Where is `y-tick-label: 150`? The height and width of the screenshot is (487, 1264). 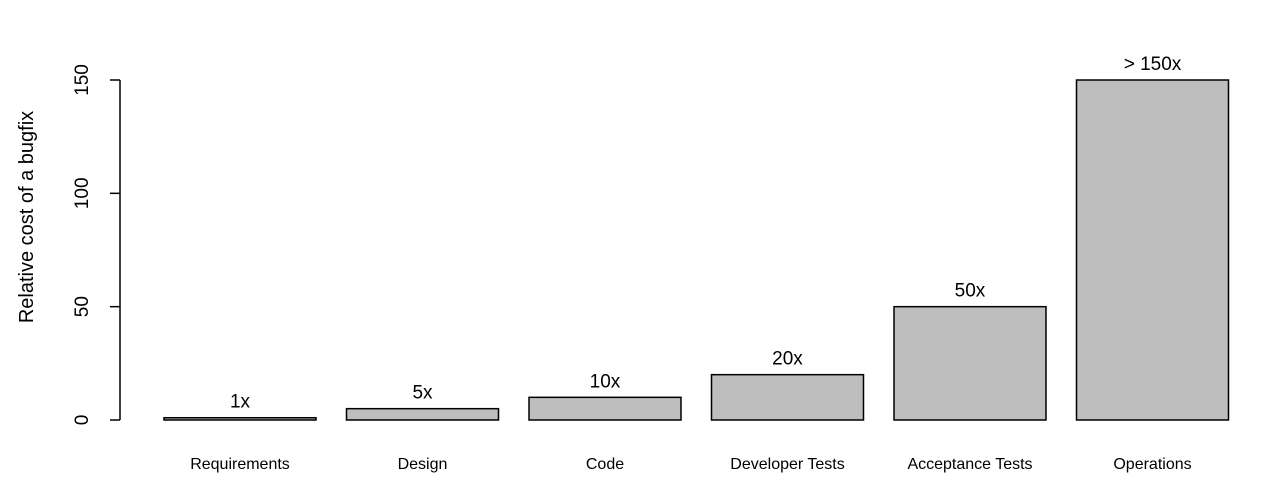 y-tick-label: 150 is located at coordinates (82, 80).